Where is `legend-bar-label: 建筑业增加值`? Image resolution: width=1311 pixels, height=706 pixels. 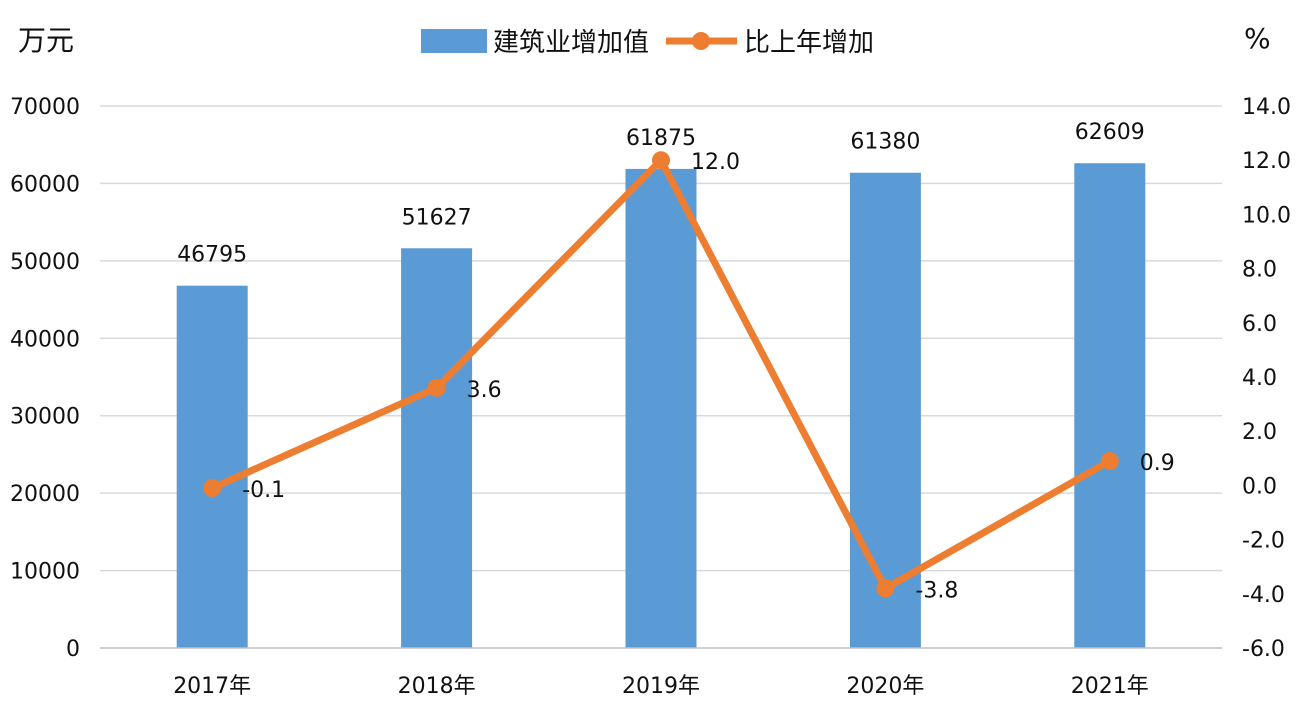
legend-bar-label: 建筑业增加值 is located at coordinates (571, 43).